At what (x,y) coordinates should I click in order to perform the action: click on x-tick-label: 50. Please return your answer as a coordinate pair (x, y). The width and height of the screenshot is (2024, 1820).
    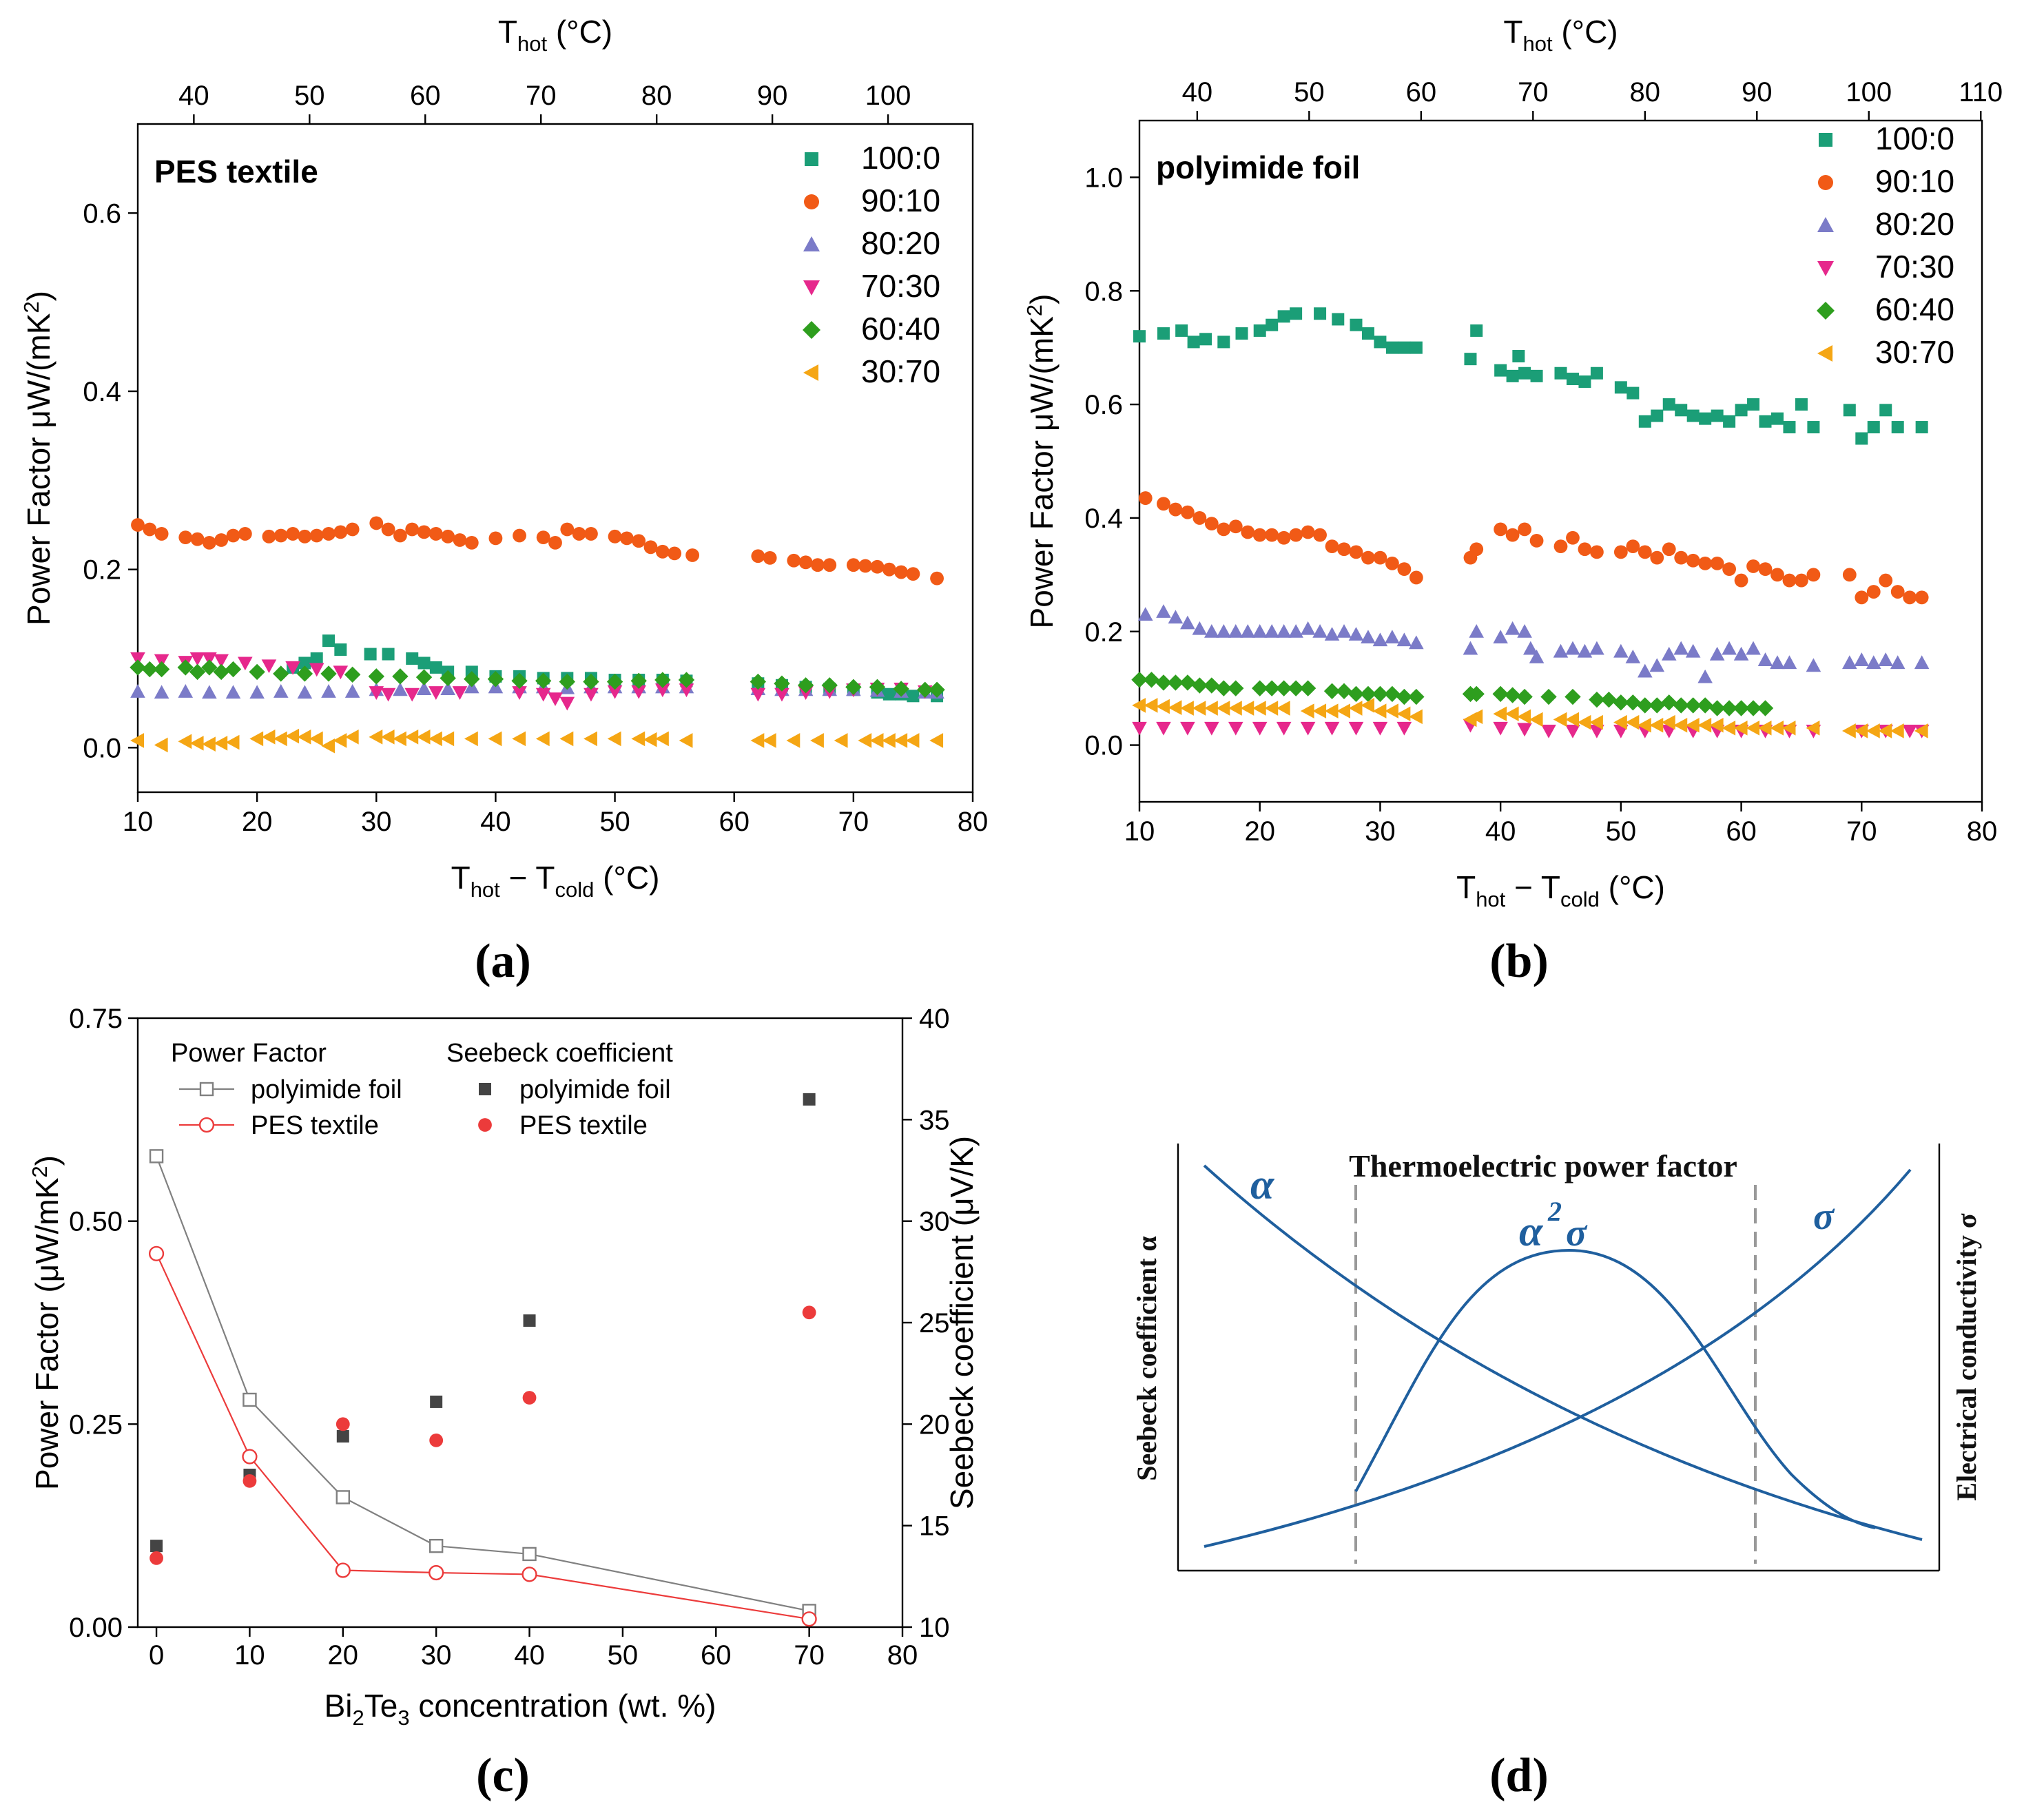
    Looking at the image, I should click on (614, 822).